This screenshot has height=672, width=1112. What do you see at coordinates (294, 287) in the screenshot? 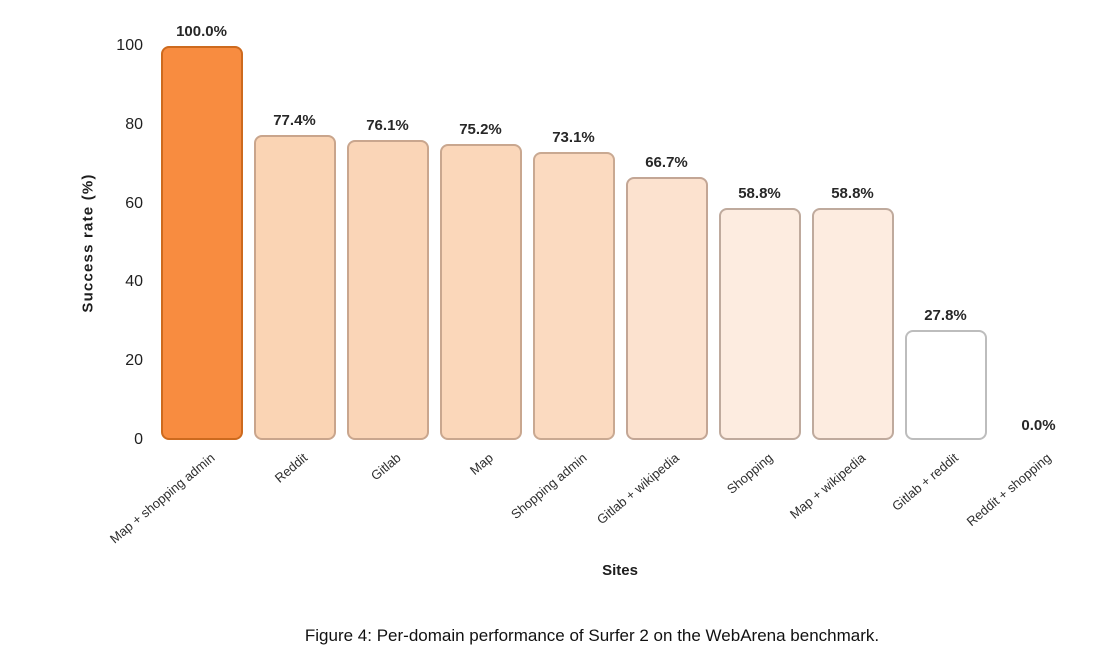
I see `bar-reddit` at bounding box center [294, 287].